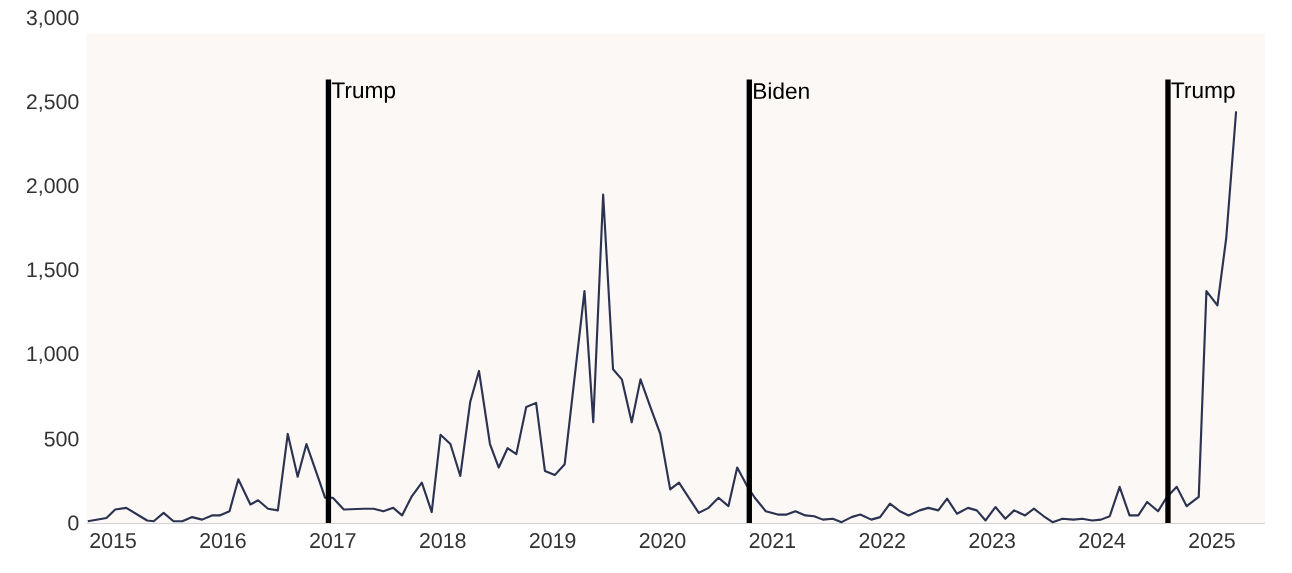 The image size is (1292, 573). Describe the element at coordinates (1212, 541) in the screenshot. I see `x-tick-label: 2025` at that location.